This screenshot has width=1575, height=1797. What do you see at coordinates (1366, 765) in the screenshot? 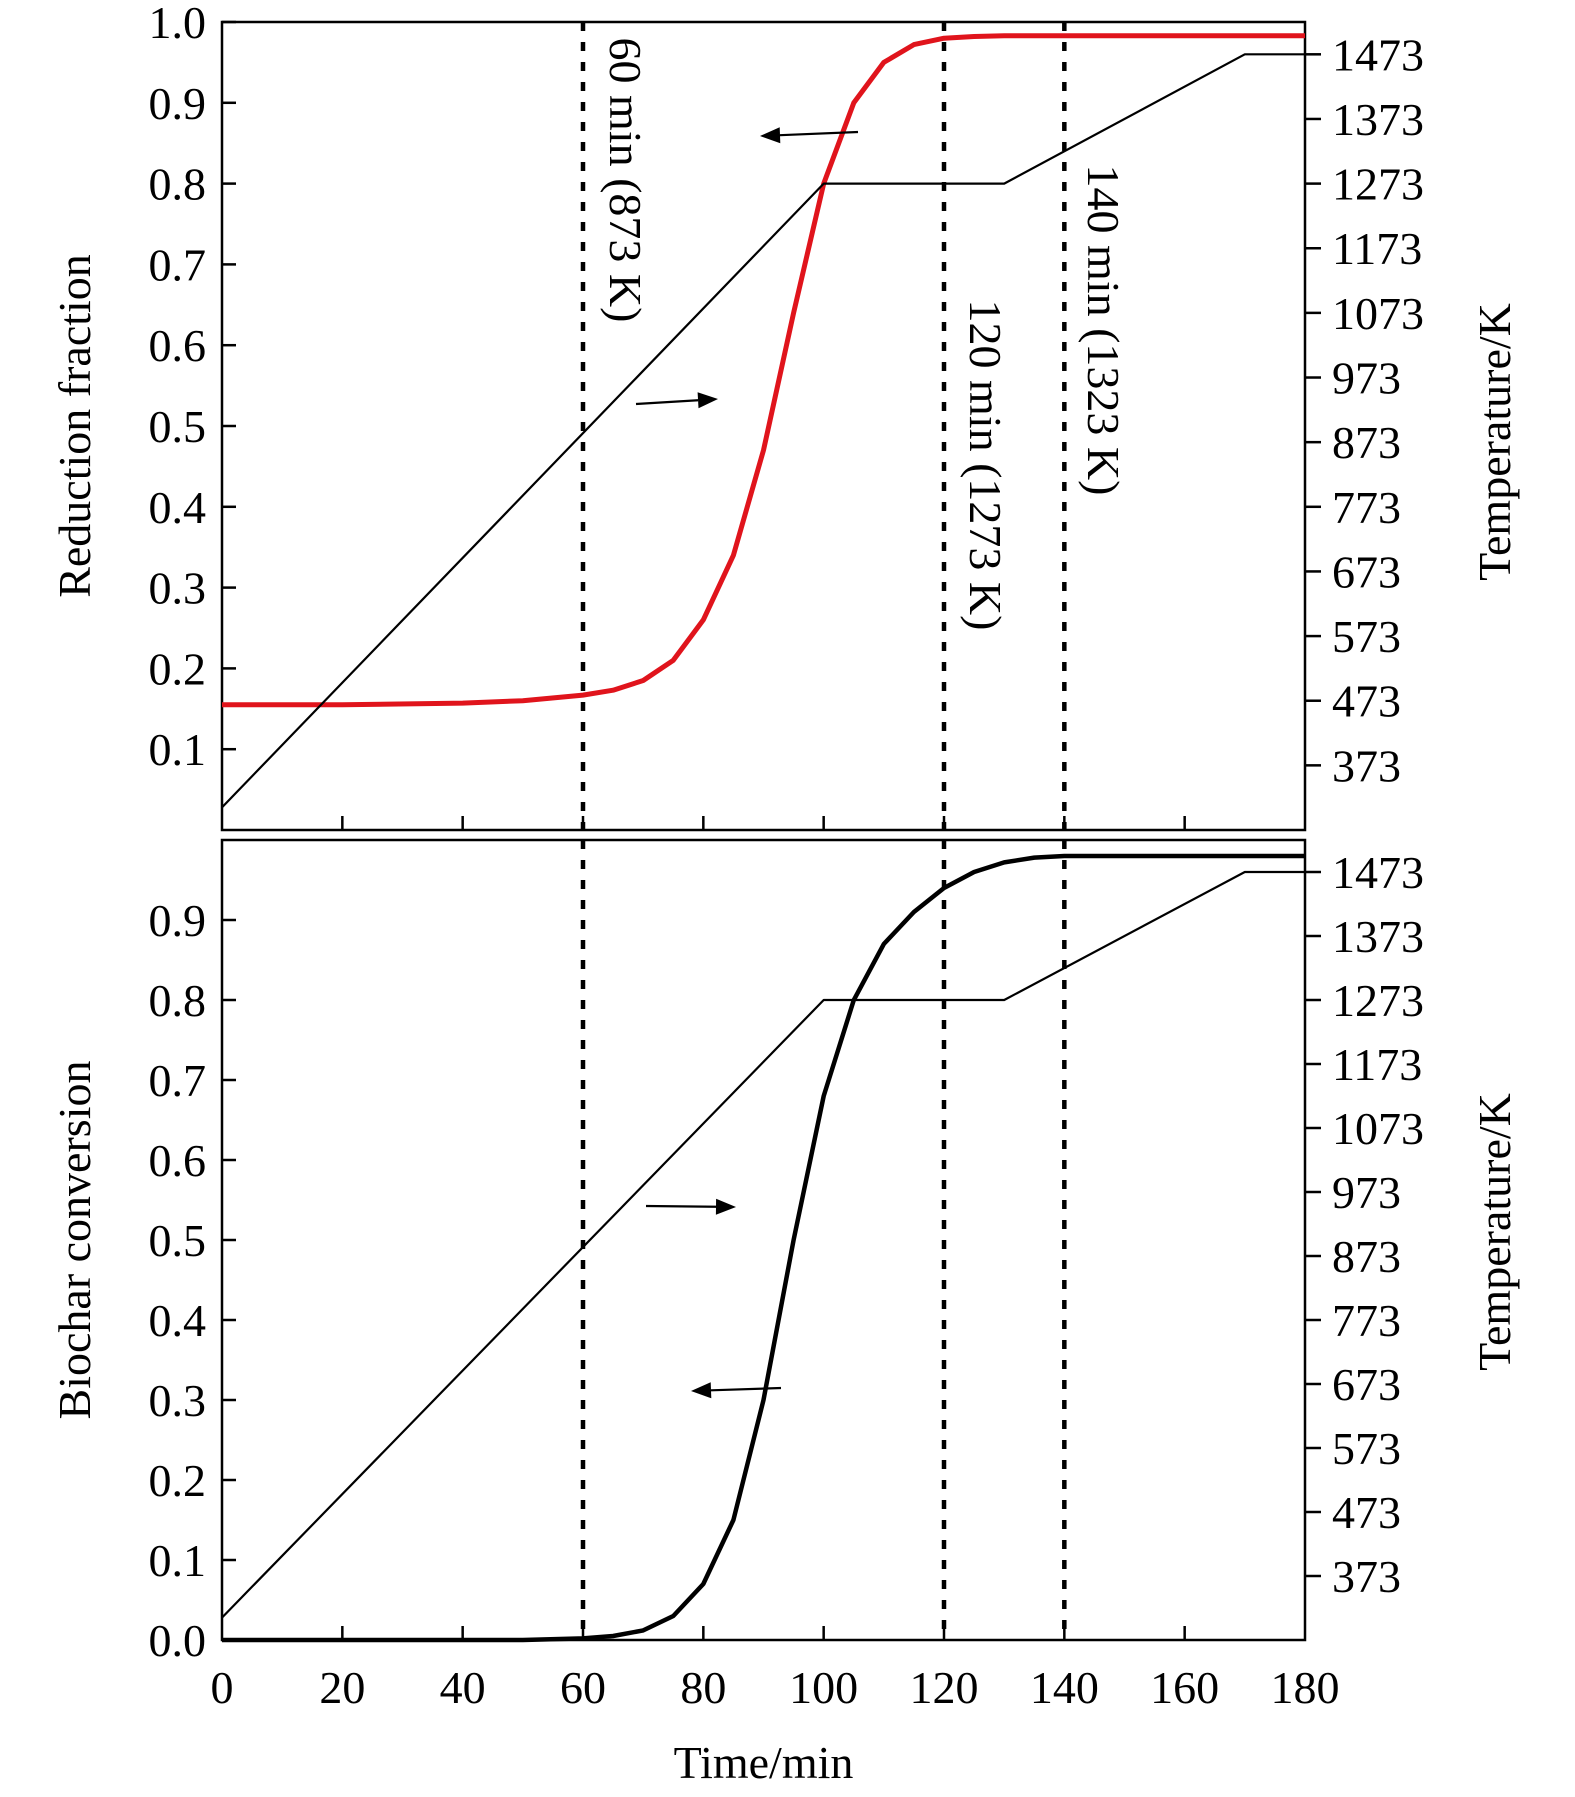
I see `top-y2-tick-label: 373` at bounding box center [1366, 765].